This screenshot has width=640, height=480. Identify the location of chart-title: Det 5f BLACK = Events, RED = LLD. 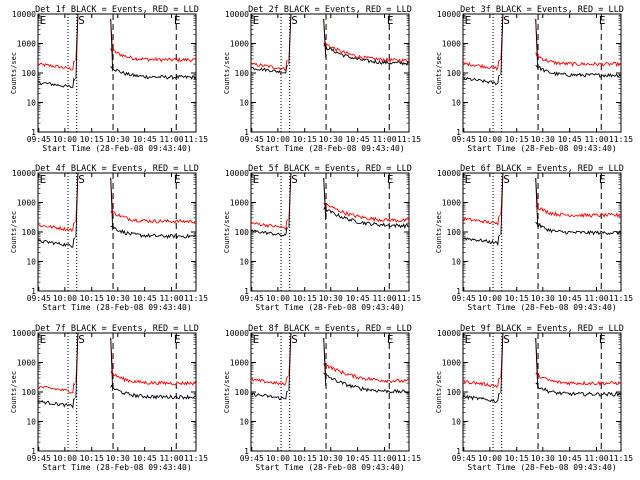
(330, 169).